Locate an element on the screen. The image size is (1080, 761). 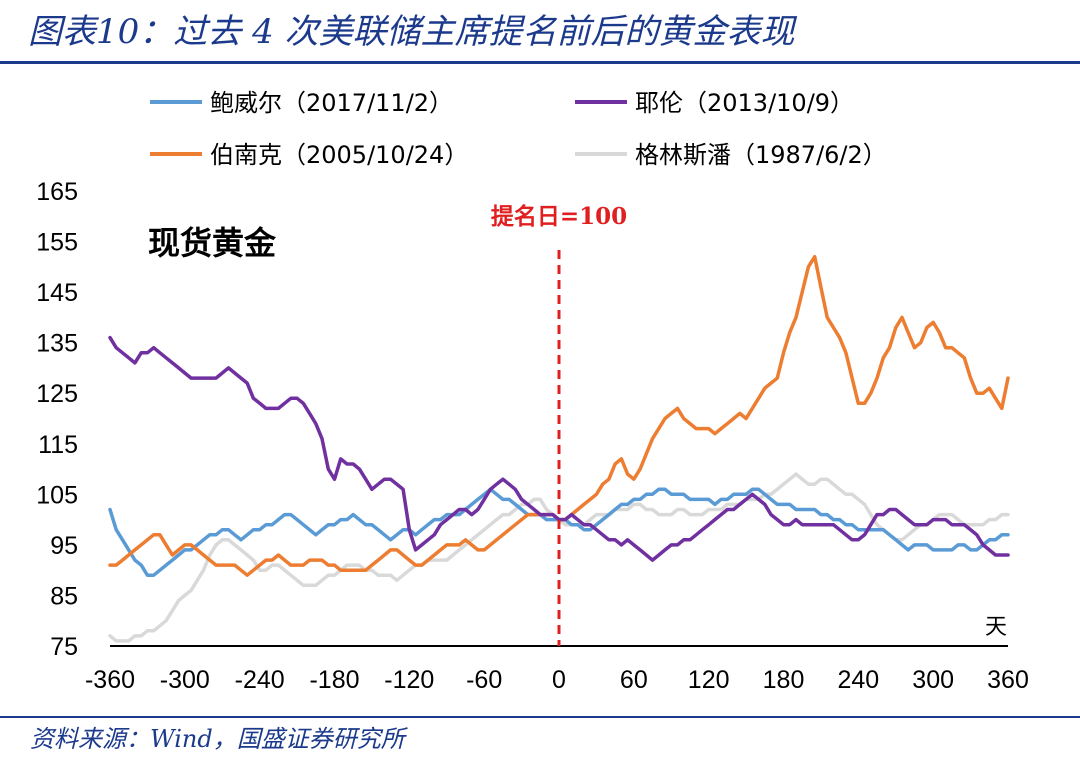
nomination-day-label: 提名日=100 is located at coordinates (559, 216).